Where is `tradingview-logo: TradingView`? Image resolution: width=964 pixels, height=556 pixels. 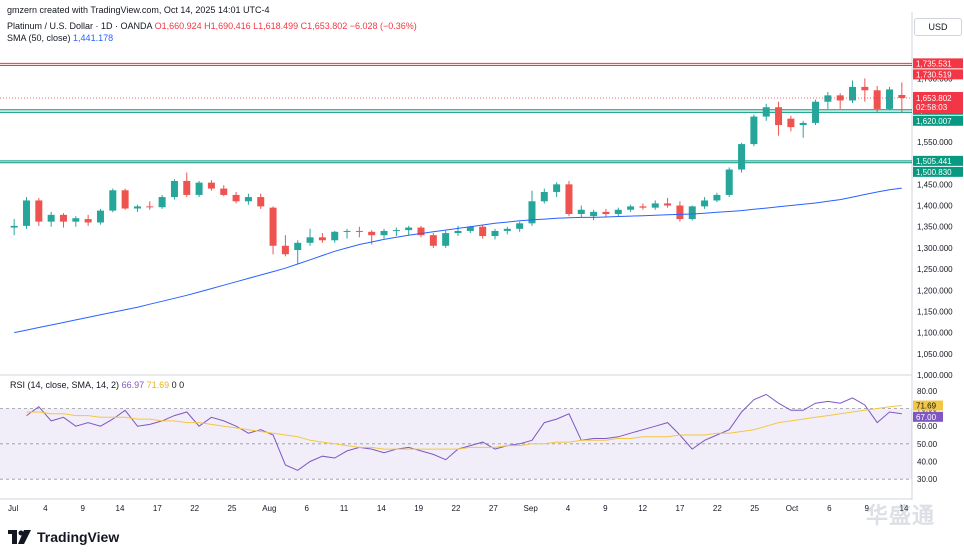 tradingview-logo: TradingView is located at coordinates (63, 537).